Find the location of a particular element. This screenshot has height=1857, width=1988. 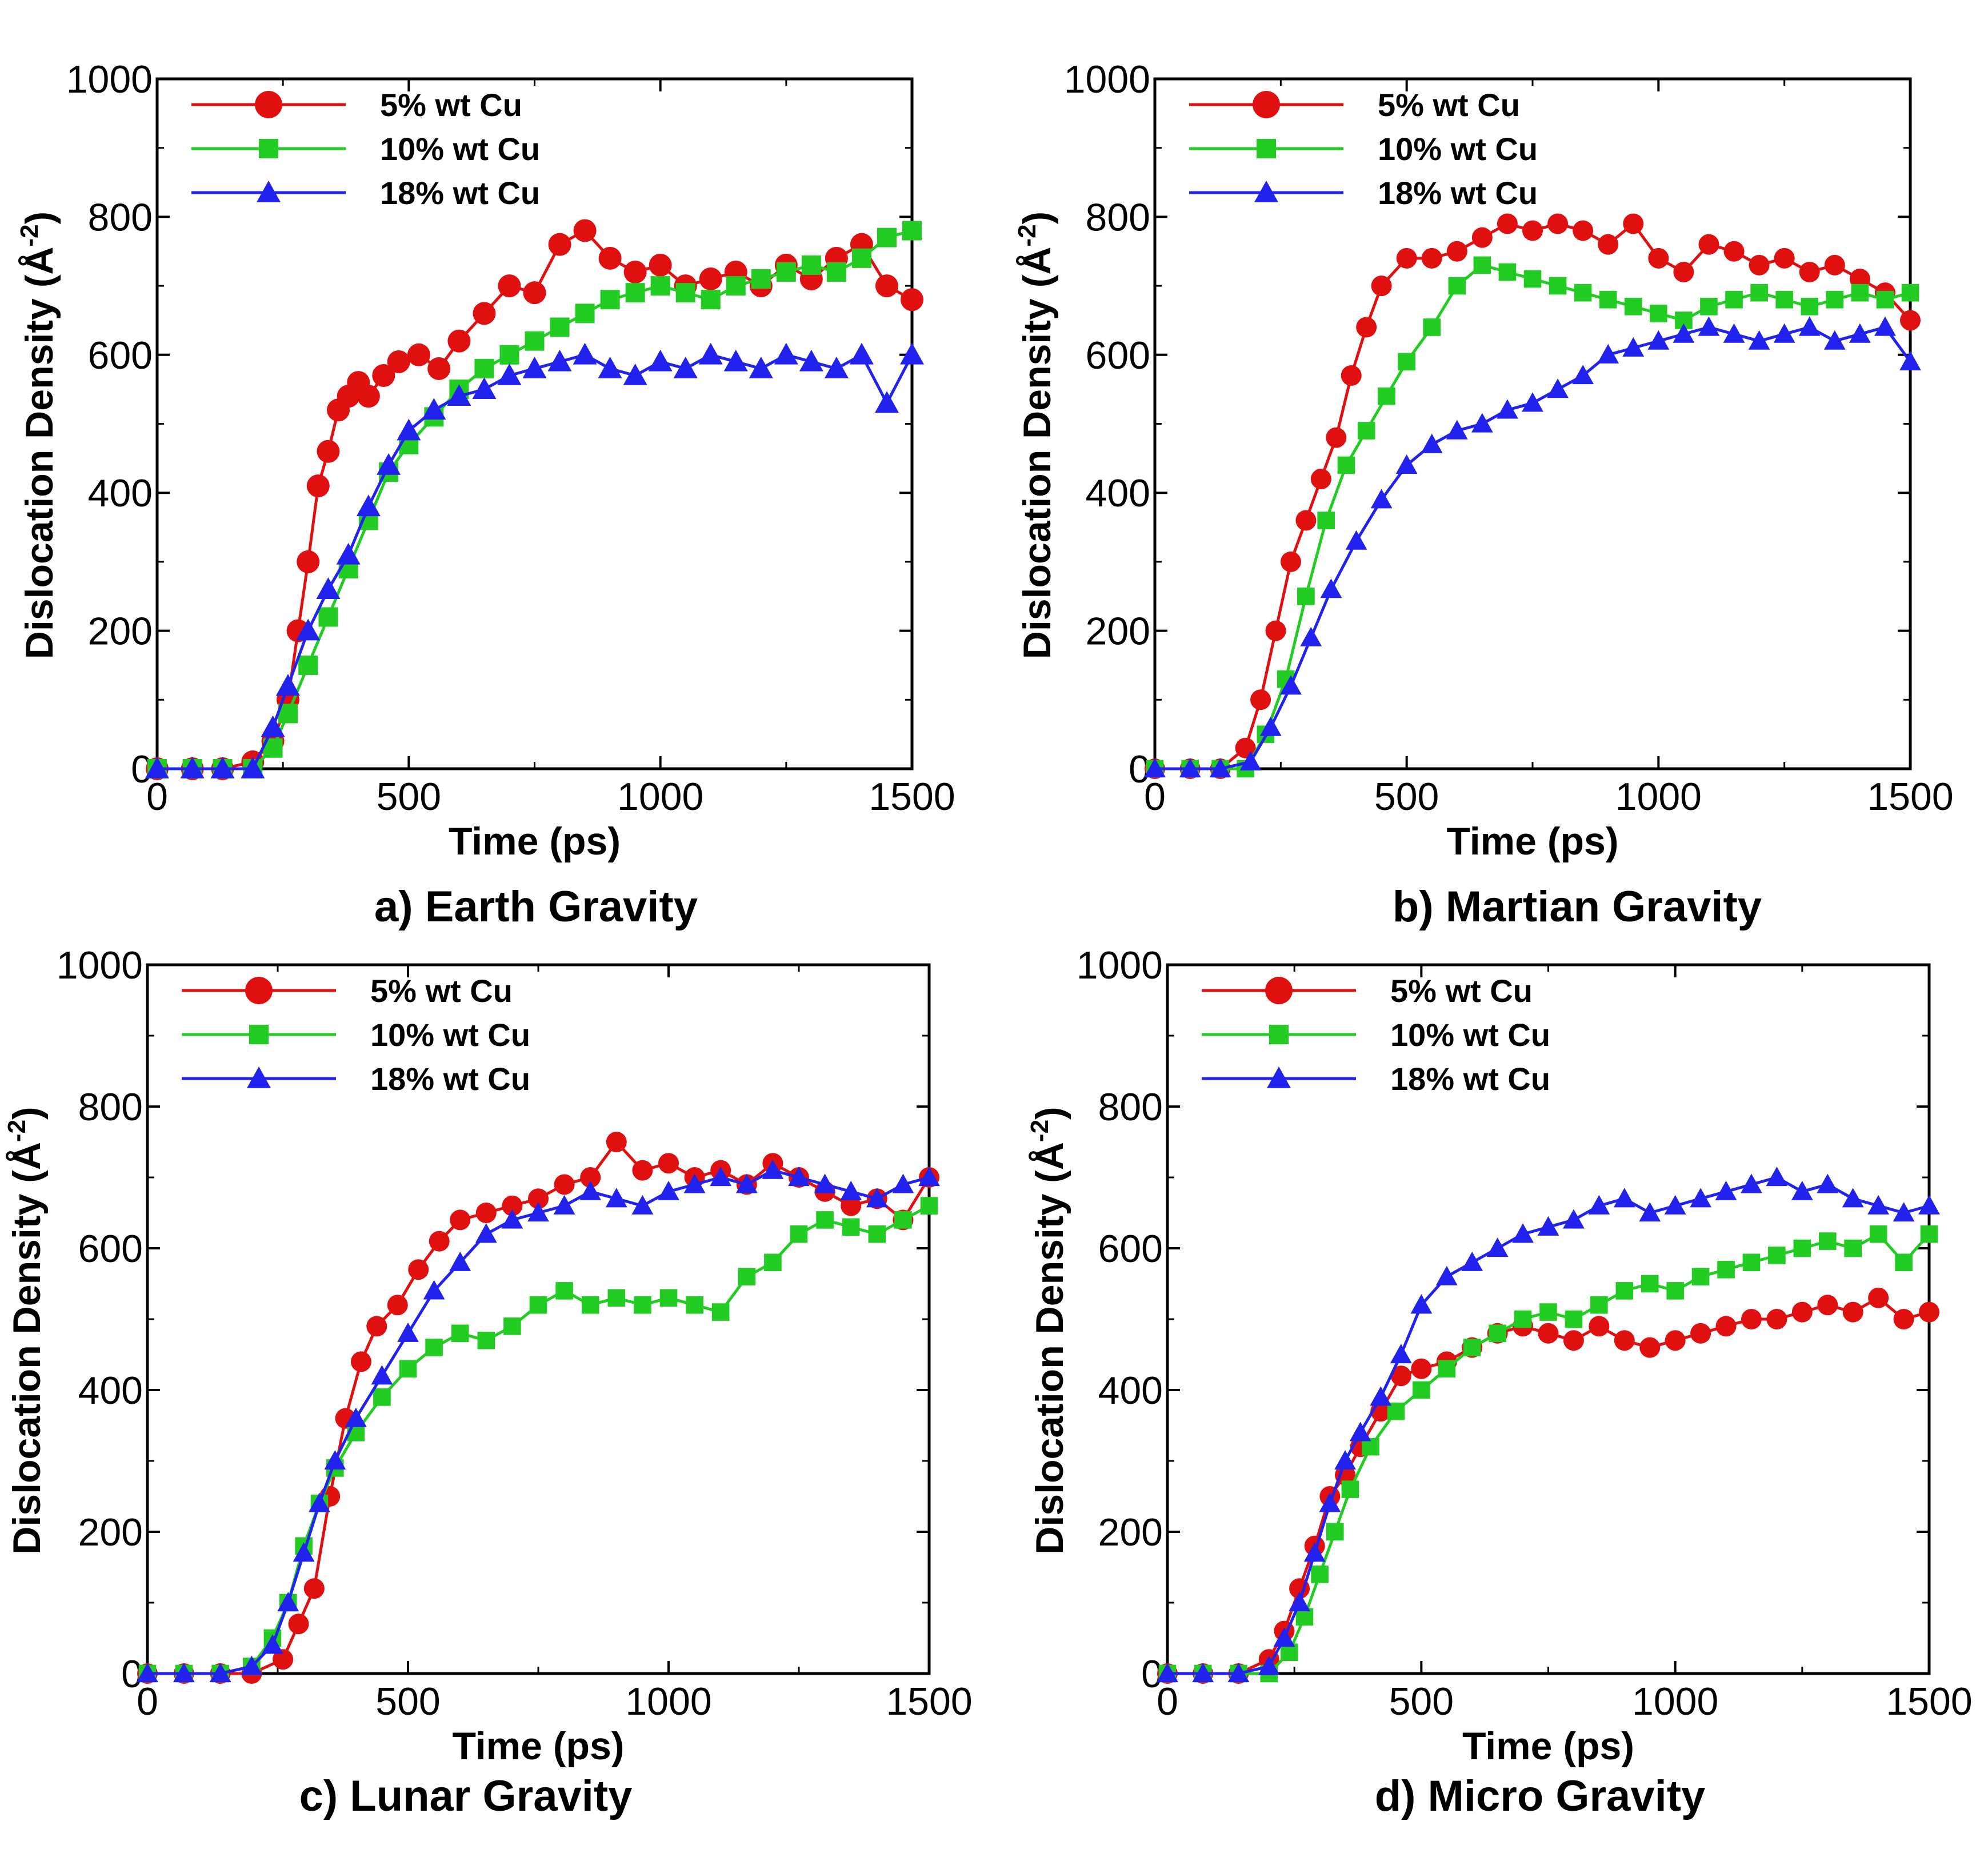

x-tick-label: 0 is located at coordinates (1155, 797).